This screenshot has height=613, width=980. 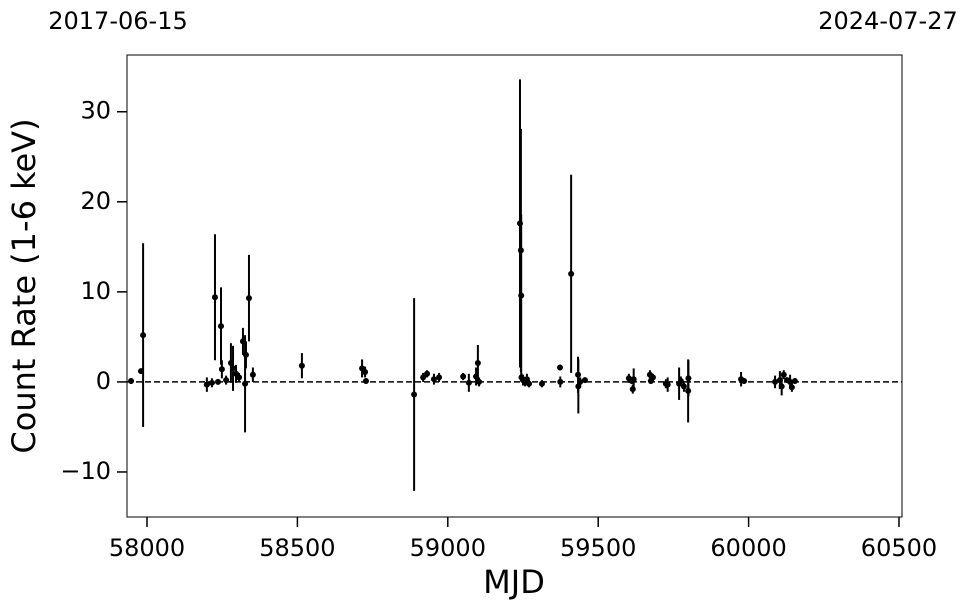 What do you see at coordinates (297, 548) in the screenshot?
I see `x-tick-label: 58500` at bounding box center [297, 548].